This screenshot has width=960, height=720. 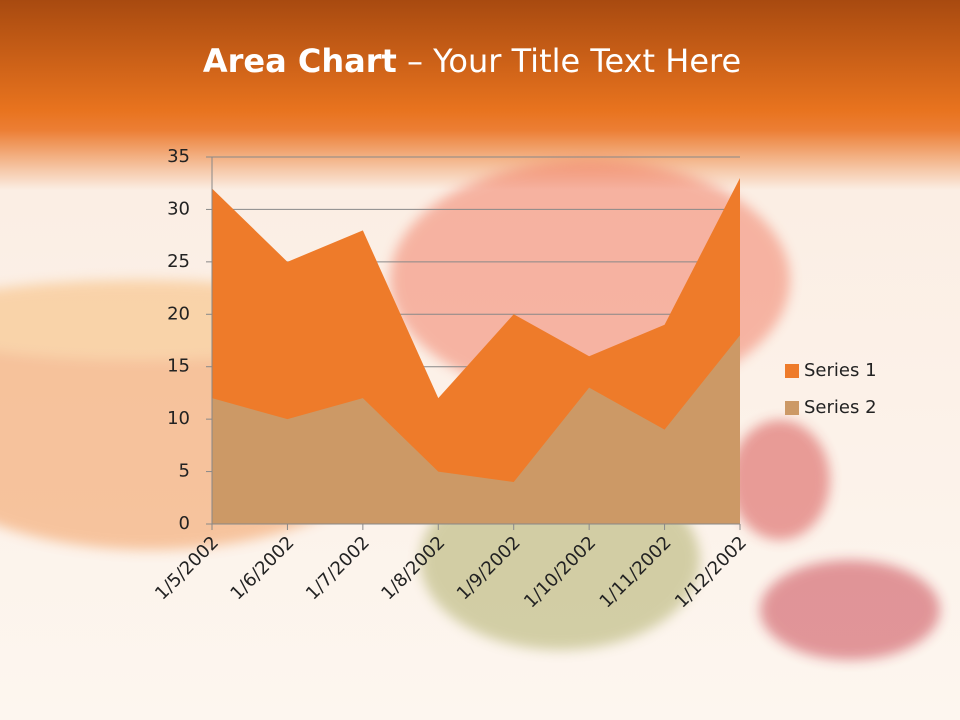 What do you see at coordinates (184, 471) in the screenshot?
I see `y-tick-label: 5` at bounding box center [184, 471].